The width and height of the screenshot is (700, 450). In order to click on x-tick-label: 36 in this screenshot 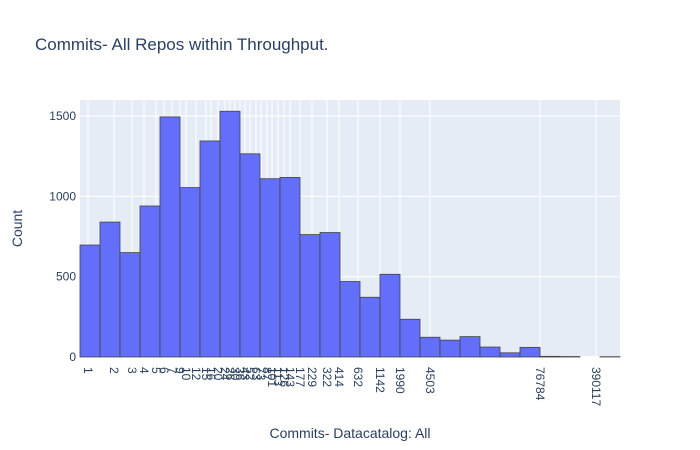, I will do `click(240, 374)`.